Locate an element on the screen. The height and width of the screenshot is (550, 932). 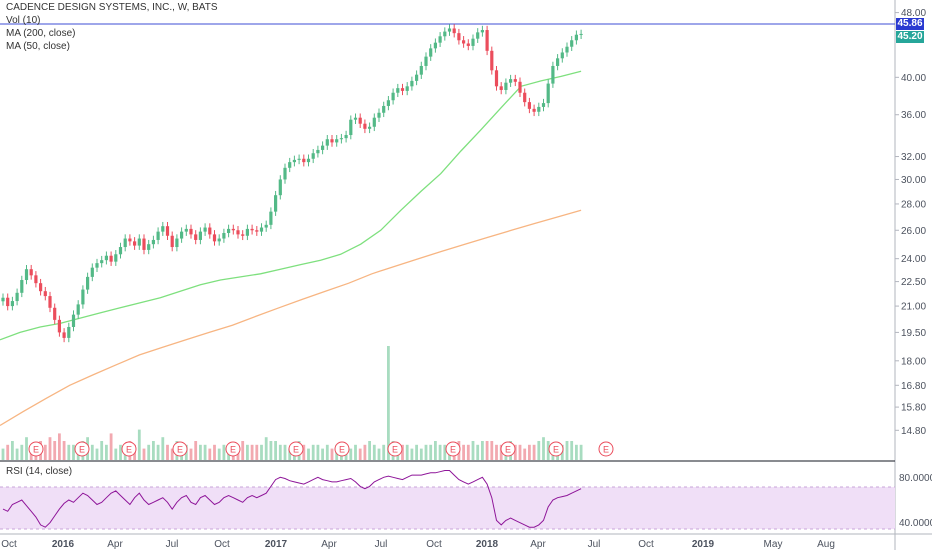
price-tick-label: 24.00 is located at coordinates (913, 259).